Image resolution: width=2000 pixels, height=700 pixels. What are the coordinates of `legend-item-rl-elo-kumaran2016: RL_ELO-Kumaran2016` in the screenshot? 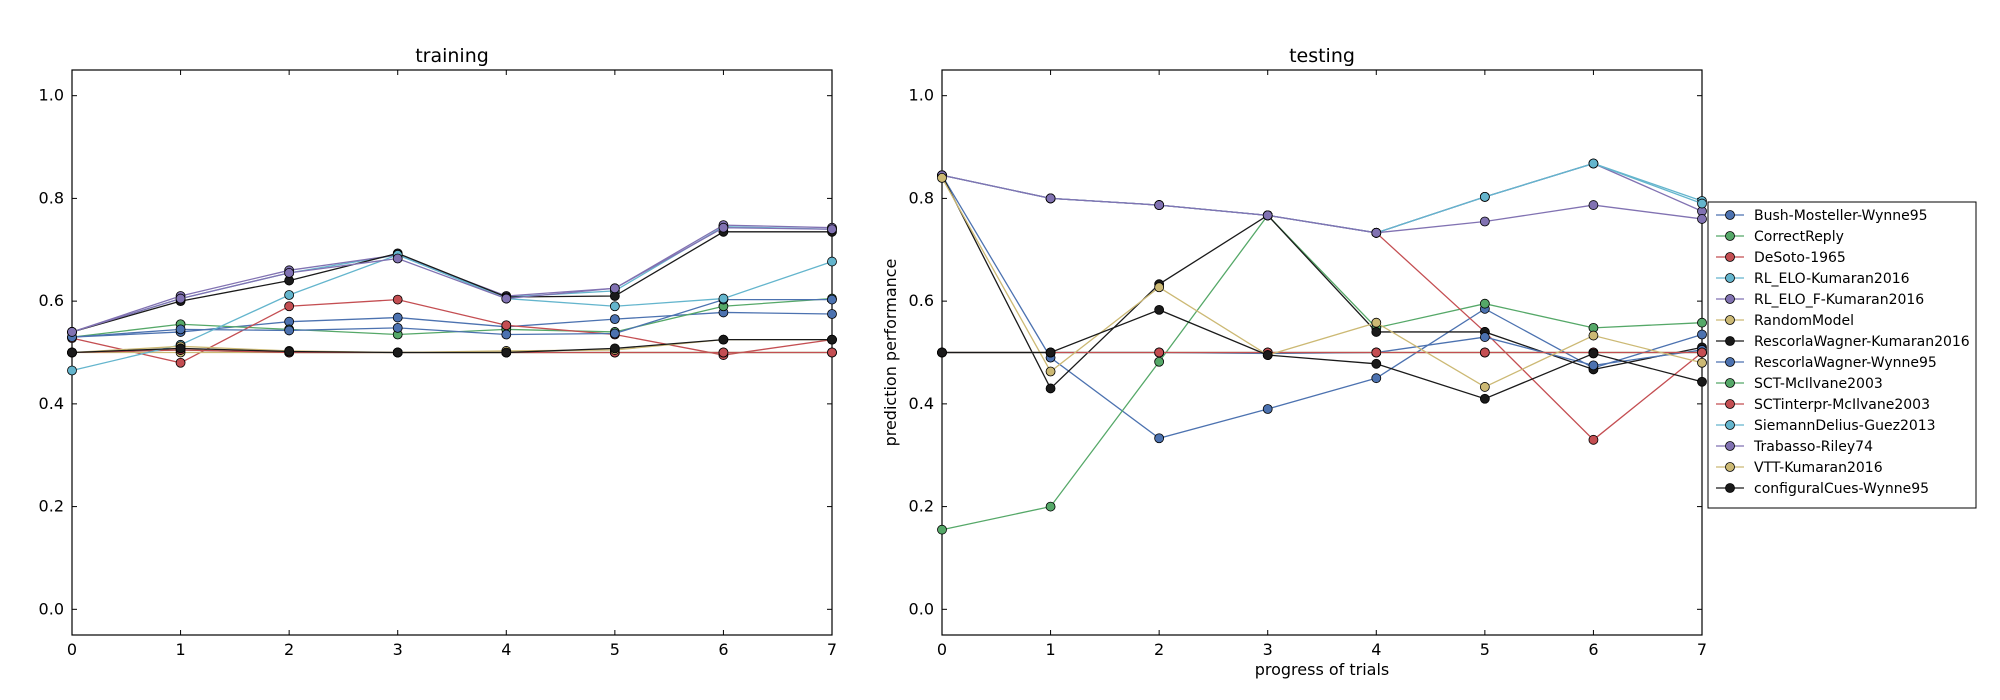 It's located at (1813, 279).